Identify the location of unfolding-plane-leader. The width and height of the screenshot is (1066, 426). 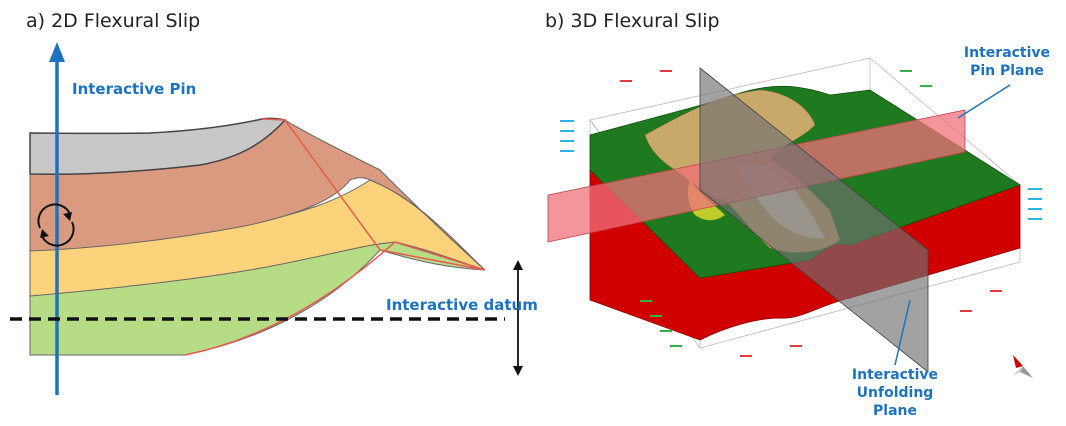
(902, 332).